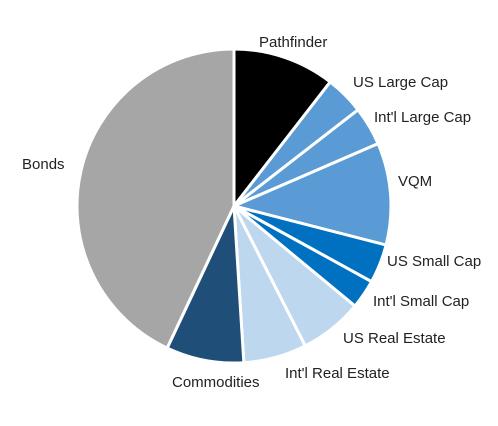  Describe the element at coordinates (421, 301) in the screenshot. I see `label-intl-small-cap: Int'l Small Cap` at that location.